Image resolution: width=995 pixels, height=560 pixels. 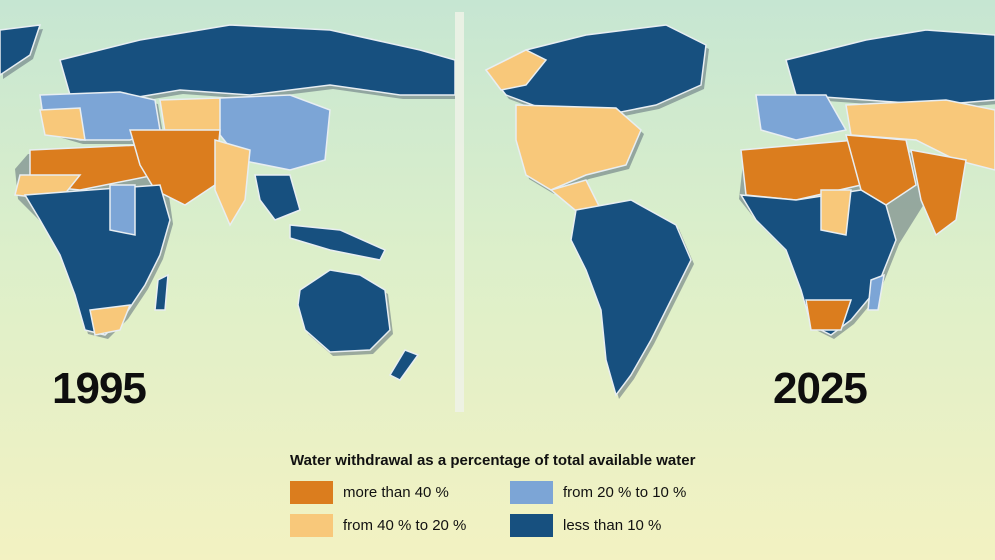 What do you see at coordinates (625, 492) in the screenshot?
I see `legend-label-20-to-10: from 20 % to 10 %` at bounding box center [625, 492].